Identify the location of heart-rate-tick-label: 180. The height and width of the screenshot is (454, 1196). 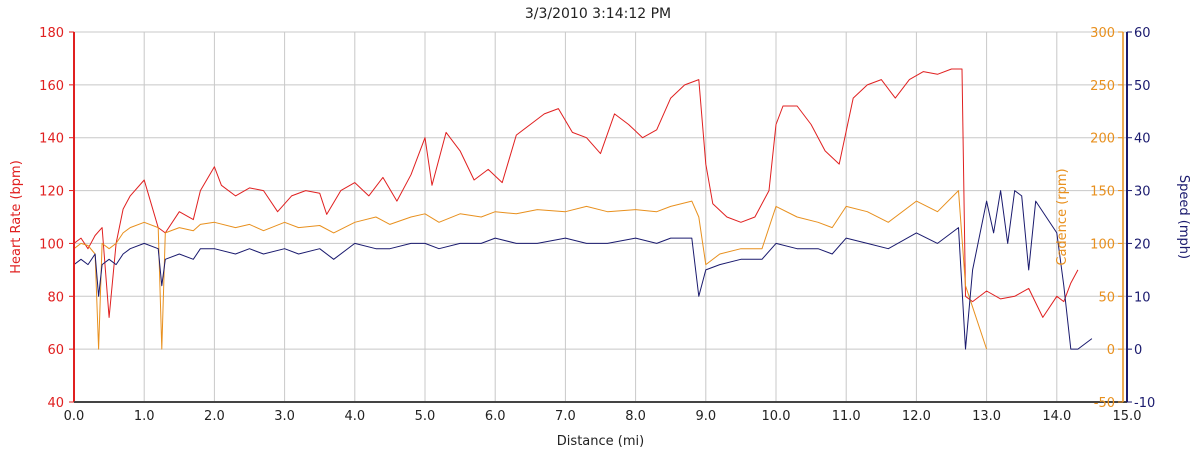
(51, 33).